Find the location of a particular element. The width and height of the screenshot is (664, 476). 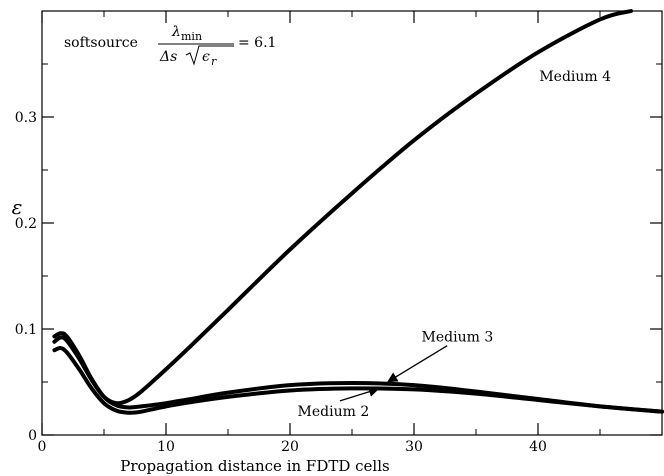

x-tick-label: 0 is located at coordinates (42, 447).